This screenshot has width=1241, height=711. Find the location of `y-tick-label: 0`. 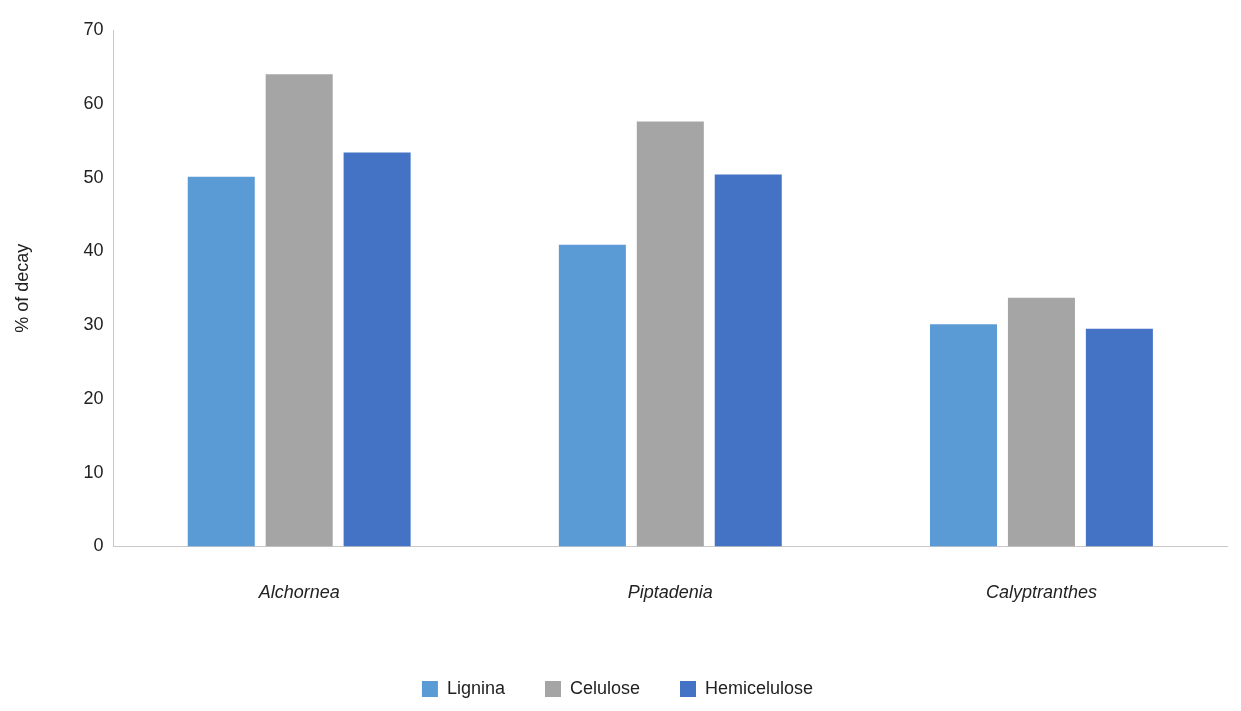

y-tick-label: 0 is located at coordinates (98, 545).